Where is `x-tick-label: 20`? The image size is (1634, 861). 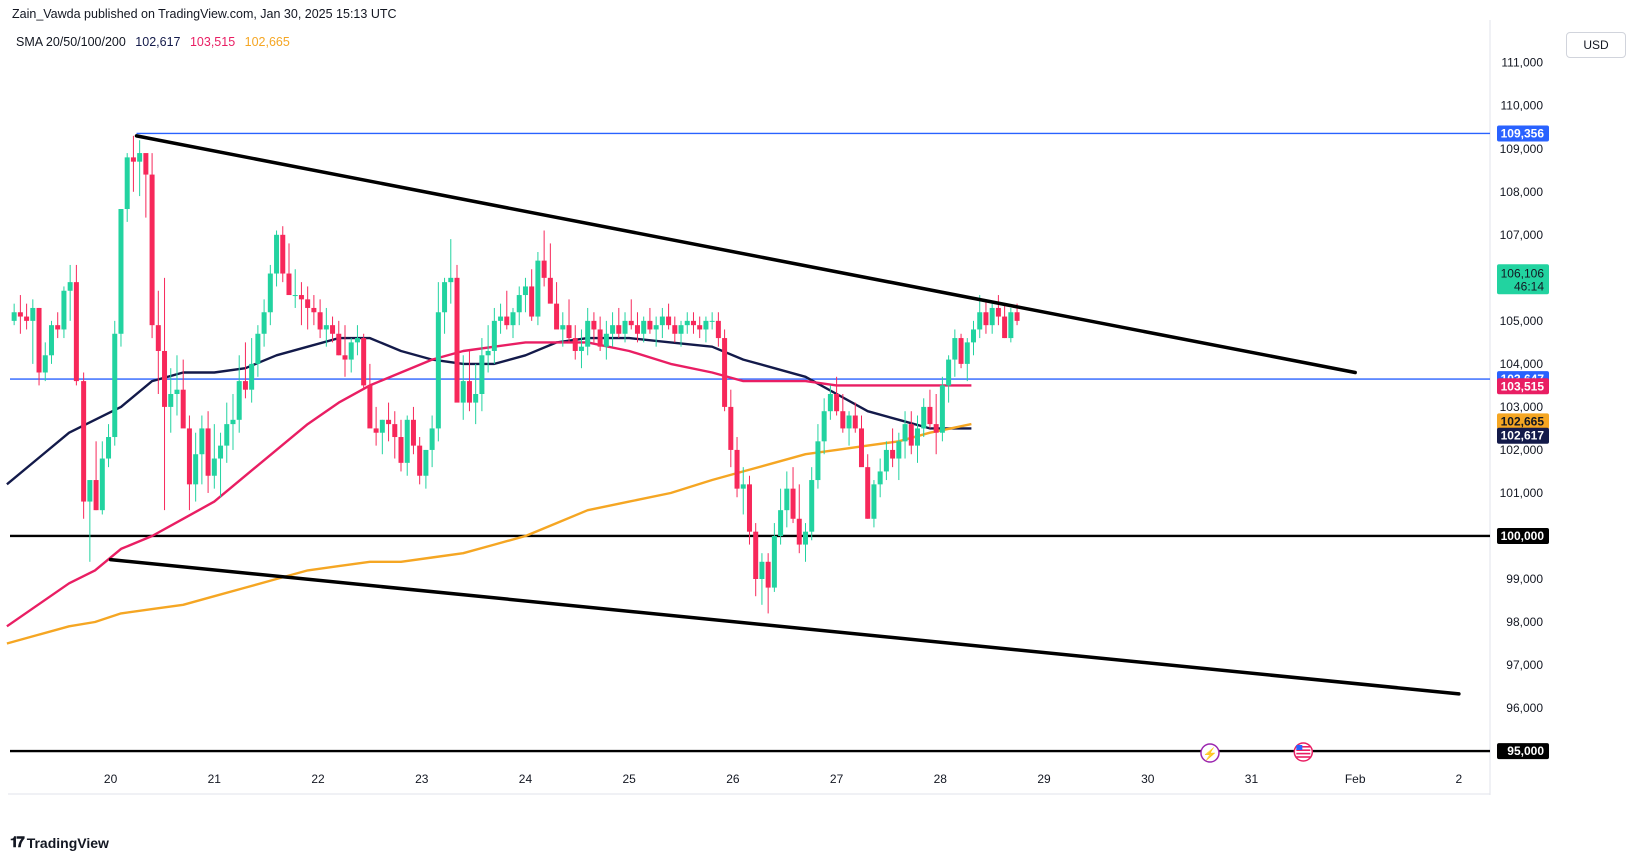
x-tick-label: 20 is located at coordinates (111, 779).